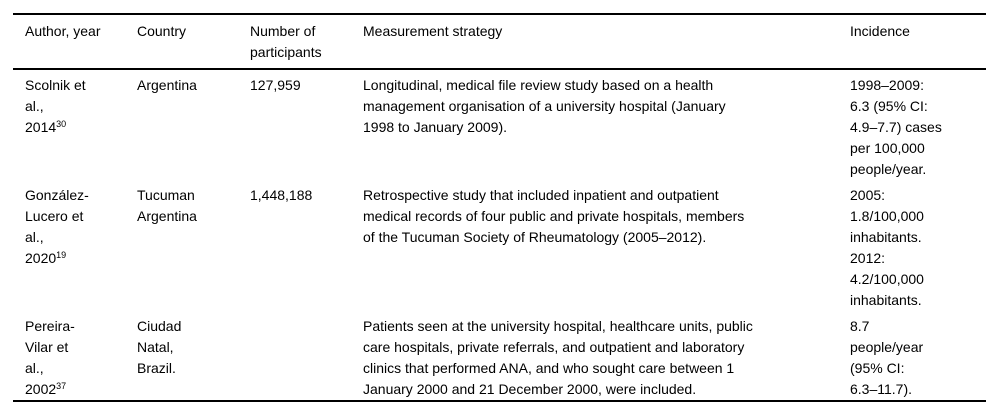  What do you see at coordinates (281, 195) in the screenshot?
I see `participants-text: 1,448,188` at bounding box center [281, 195].